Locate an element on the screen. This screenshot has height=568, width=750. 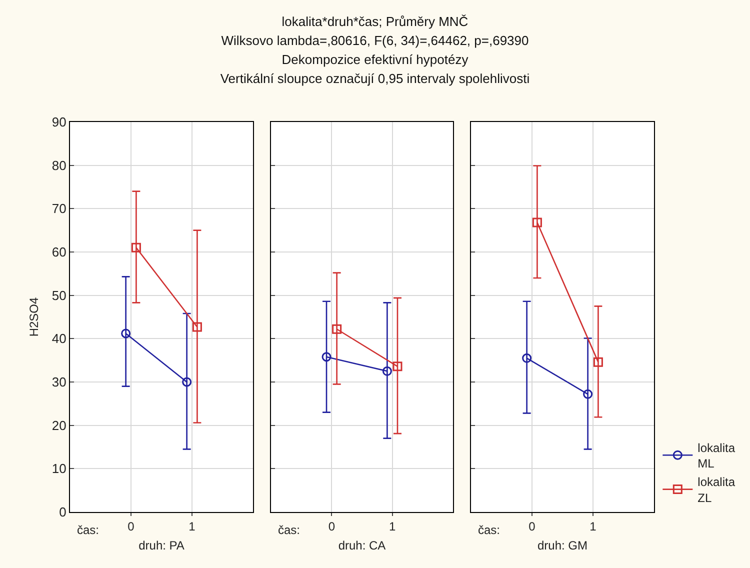
y-tick-label: 20 is located at coordinates (59, 425).